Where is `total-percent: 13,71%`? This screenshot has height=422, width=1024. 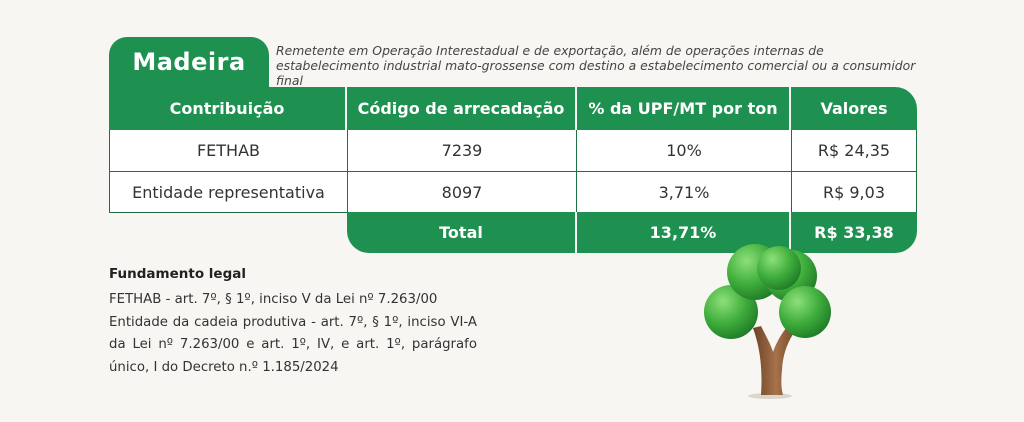
total-percent: 13,71% is located at coordinates (683, 232).